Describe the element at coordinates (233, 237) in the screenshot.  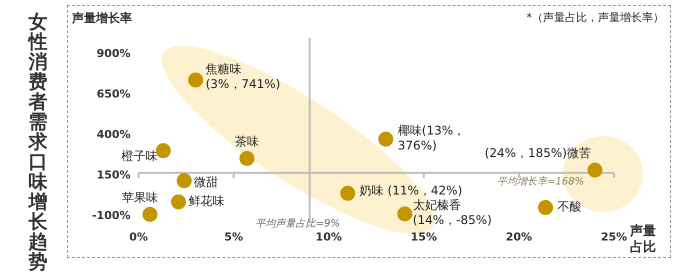
I see `x-tick-label: 5%` at that location.